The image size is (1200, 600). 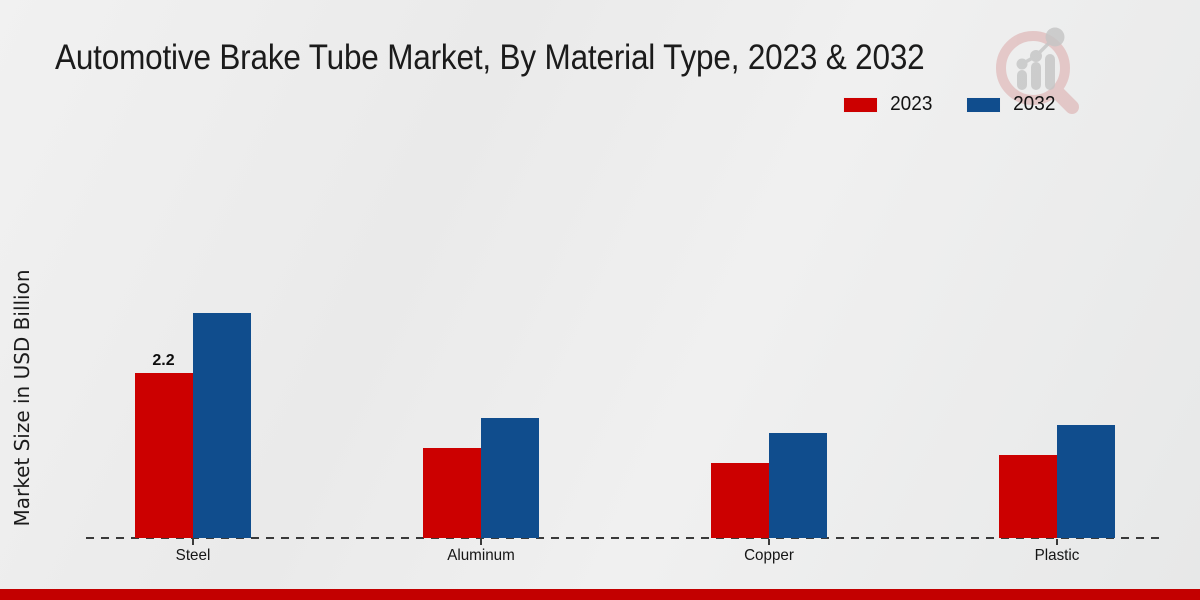 What do you see at coordinates (739, 500) in the screenshot?
I see `bar-2023-copper` at bounding box center [739, 500].